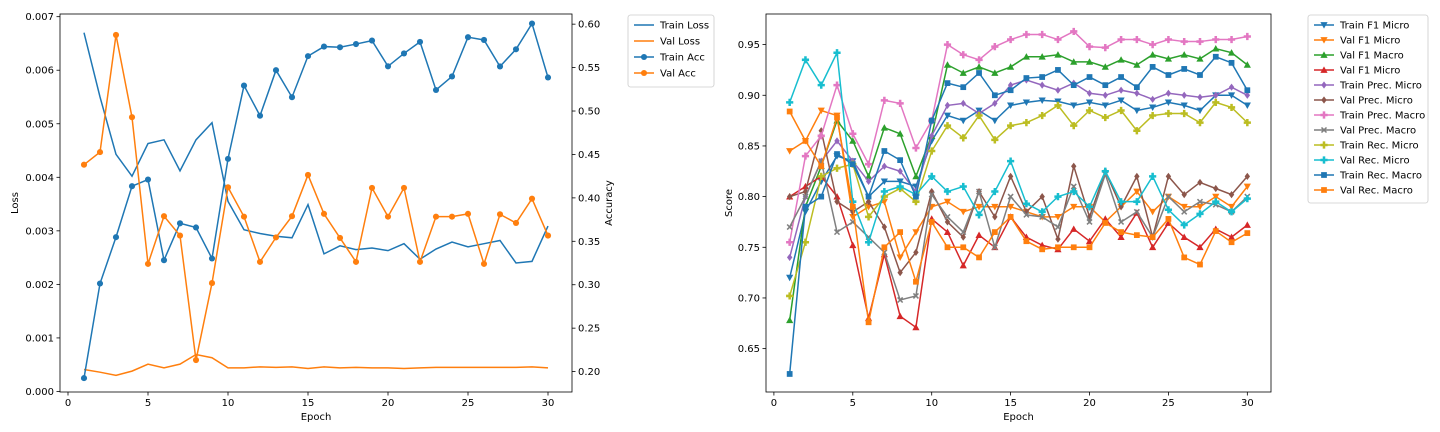 This screenshot has width=1440, height=432. What do you see at coordinates (1368, 86) in the screenshot?
I see `legend-item: Train Prec. Micro` at bounding box center [1368, 86].